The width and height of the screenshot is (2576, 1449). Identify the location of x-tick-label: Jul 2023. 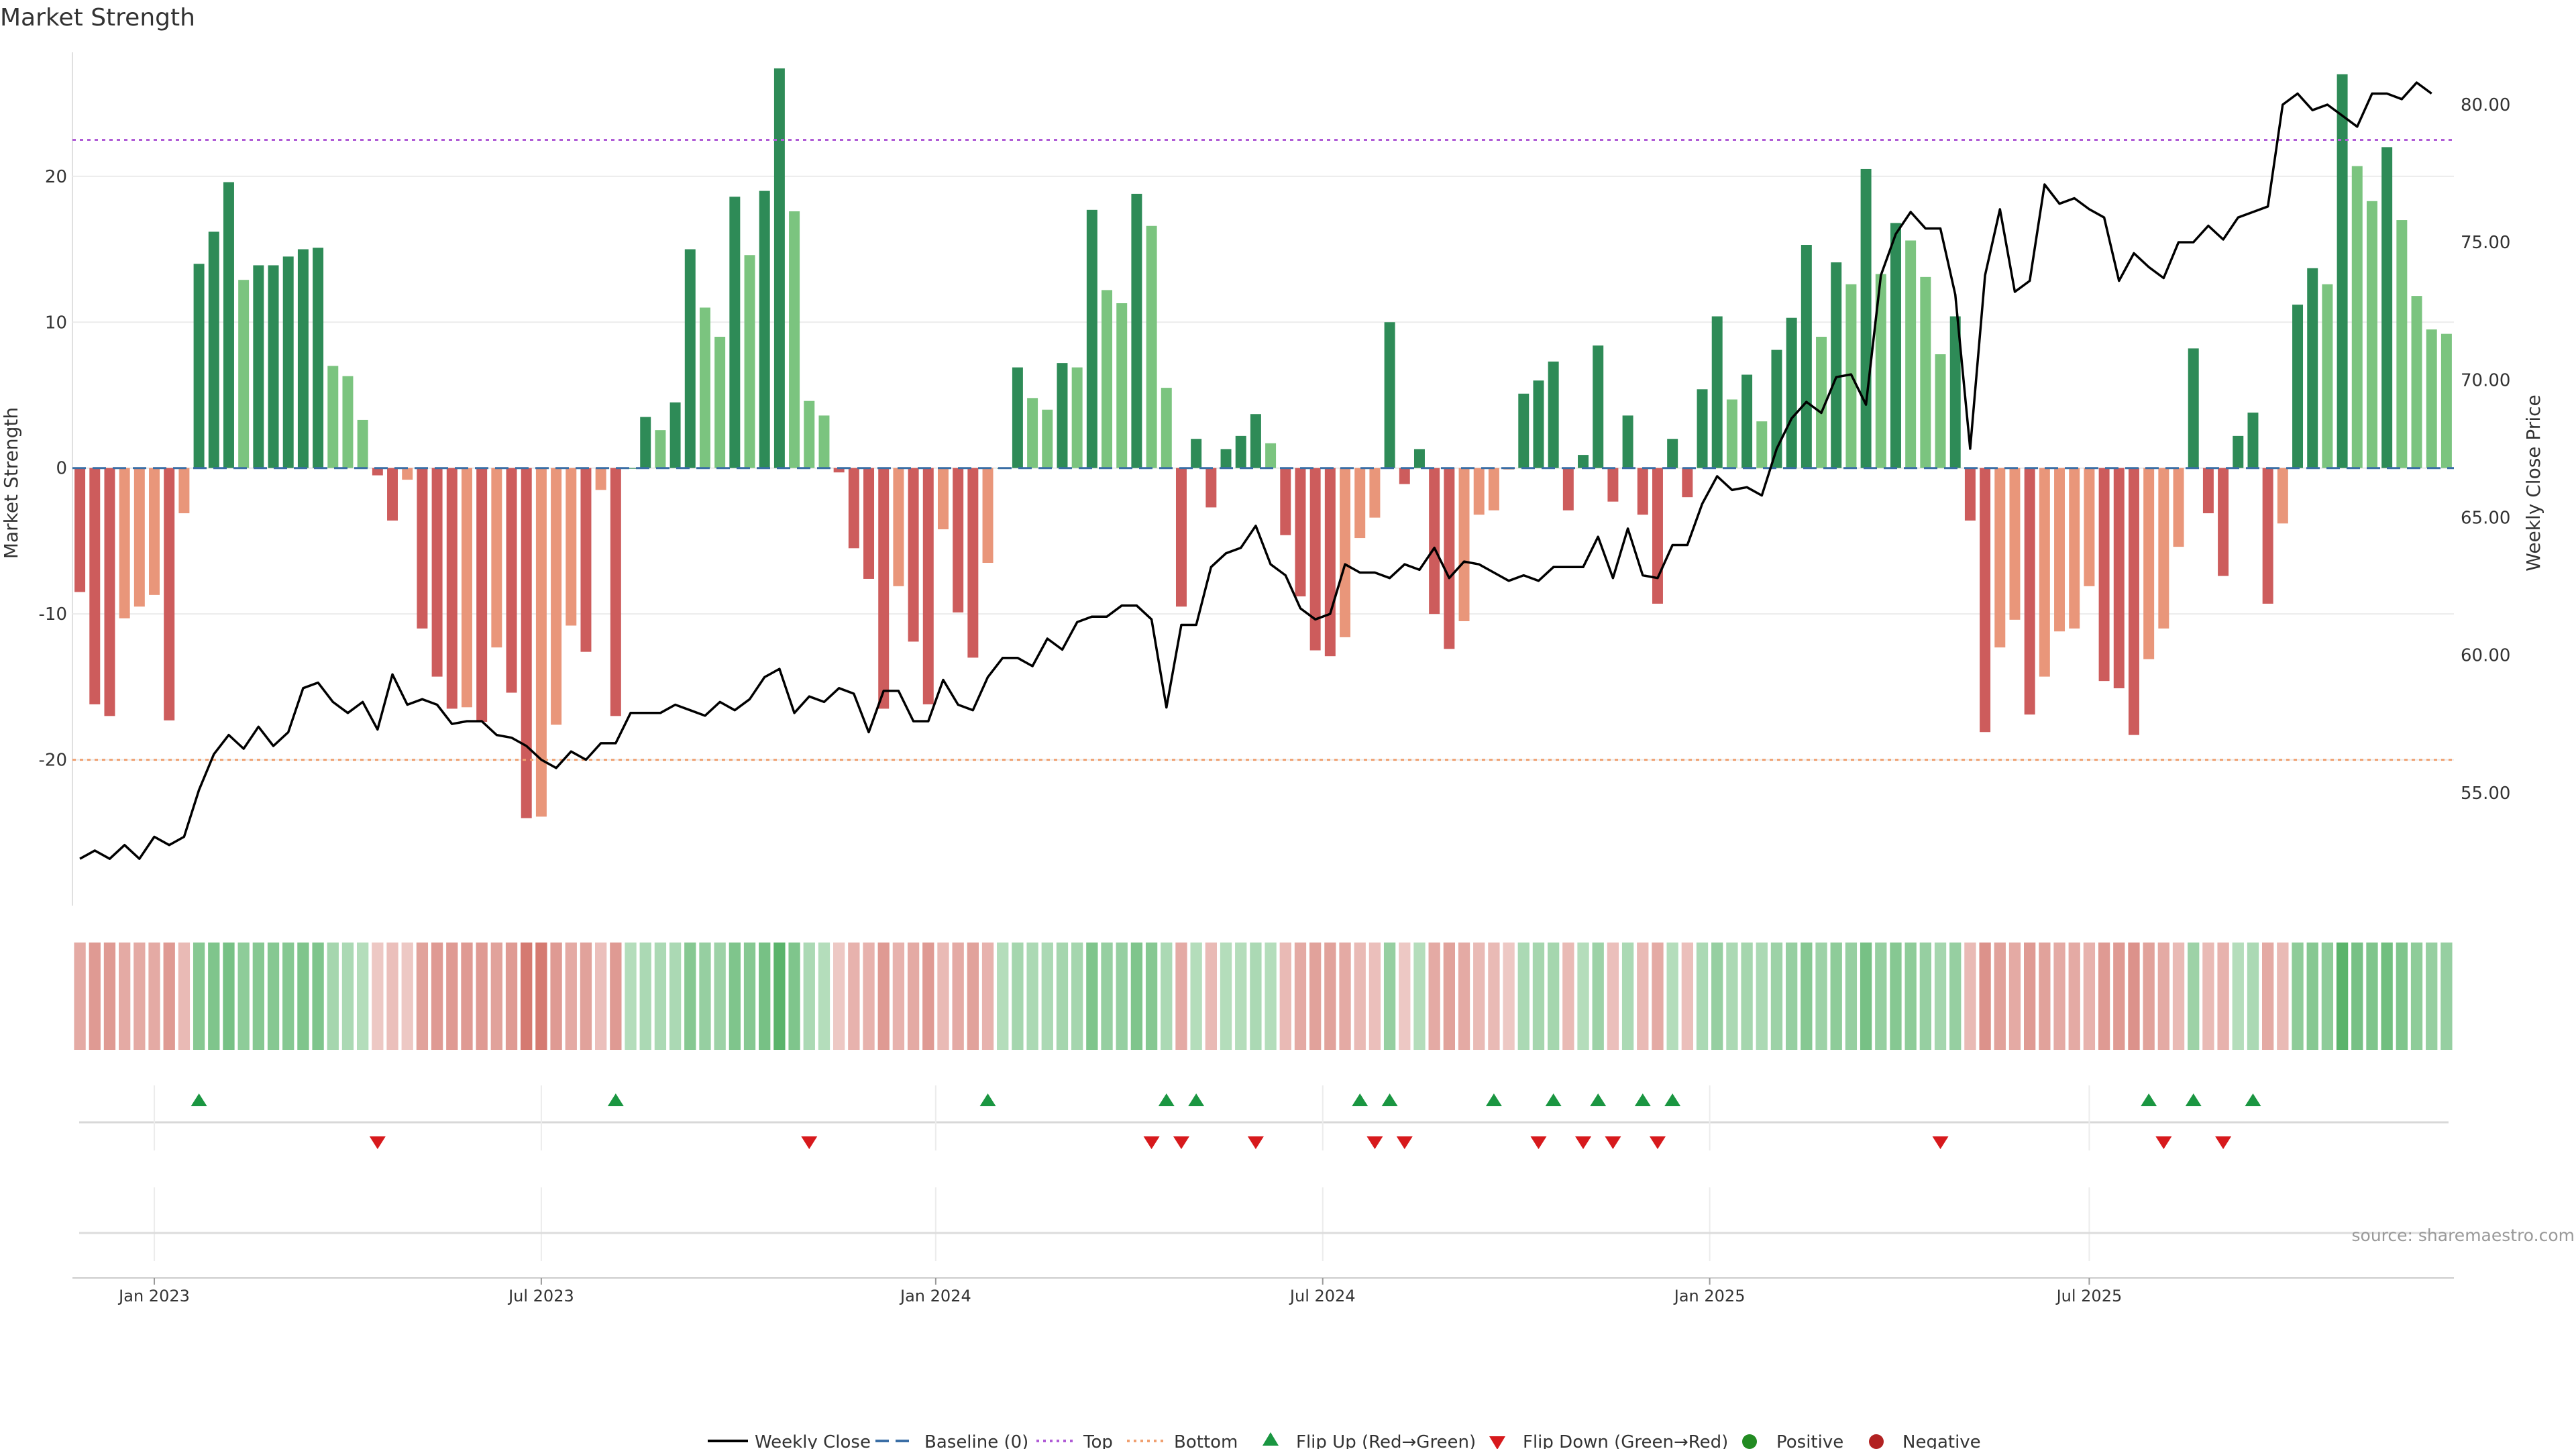
(540, 1296).